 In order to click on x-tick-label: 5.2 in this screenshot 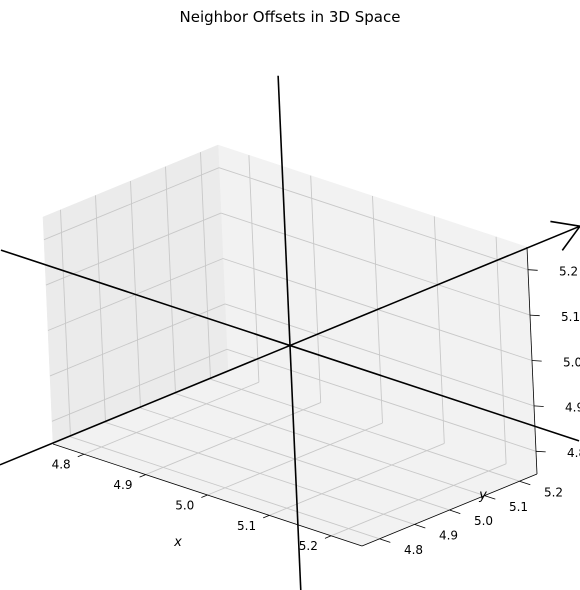, I will do `click(308, 546)`.